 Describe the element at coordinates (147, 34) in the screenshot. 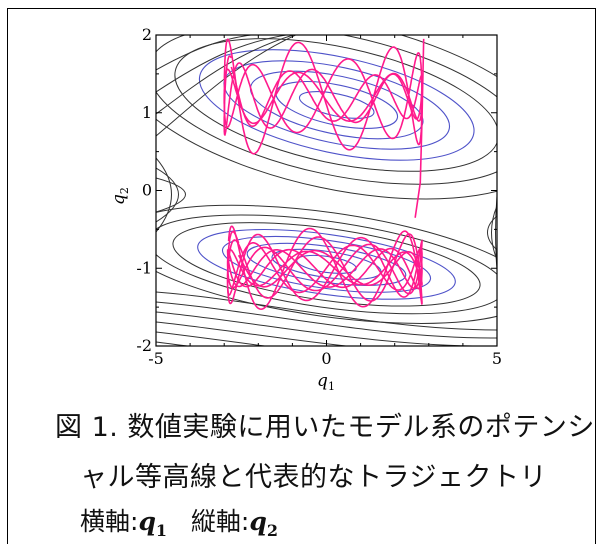

I see `y-tick-label: 2` at that location.